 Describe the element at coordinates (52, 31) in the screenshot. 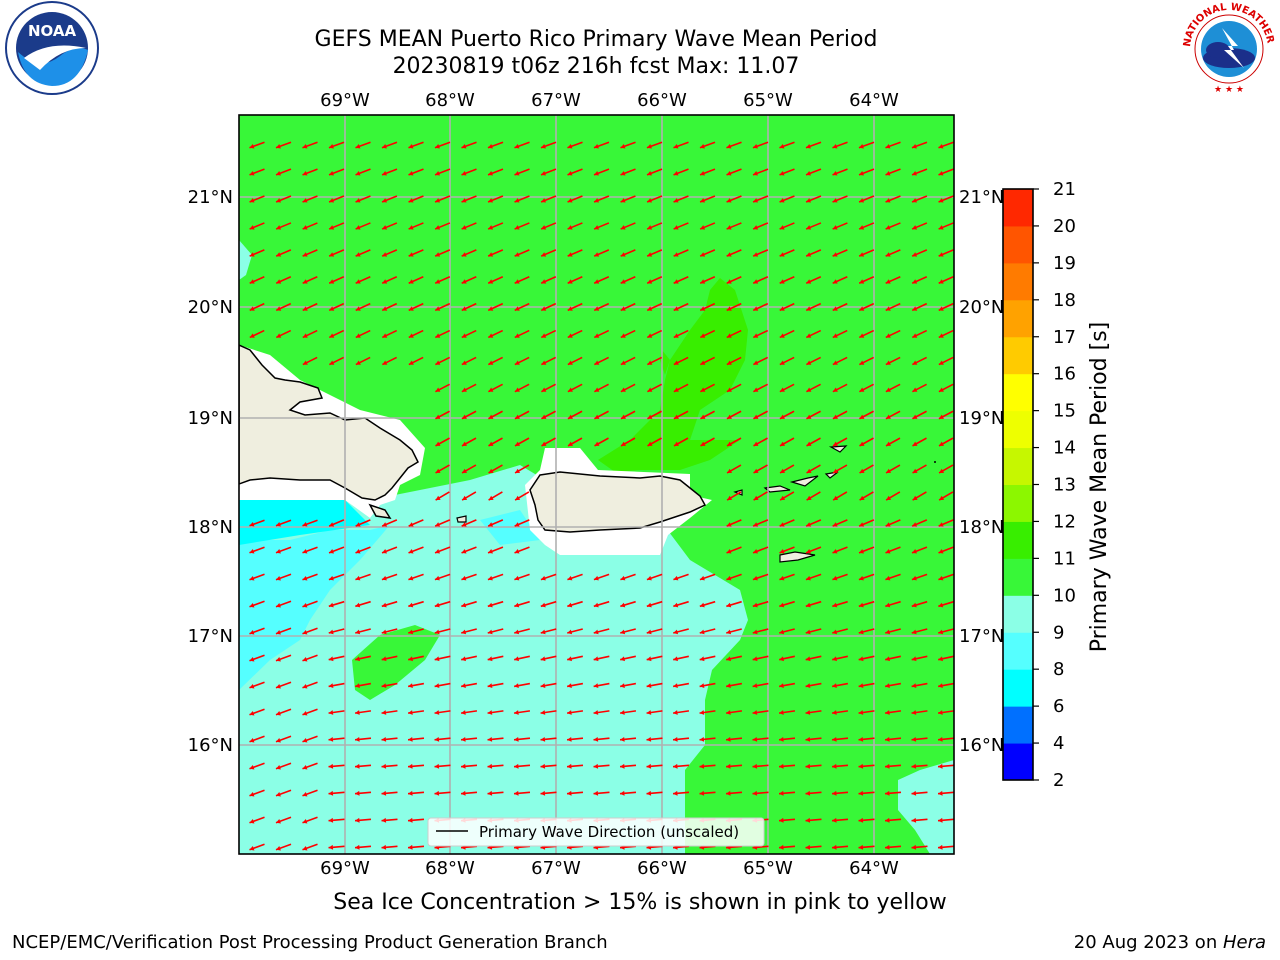

I see `noaa-logo-text: NOAA` at that location.